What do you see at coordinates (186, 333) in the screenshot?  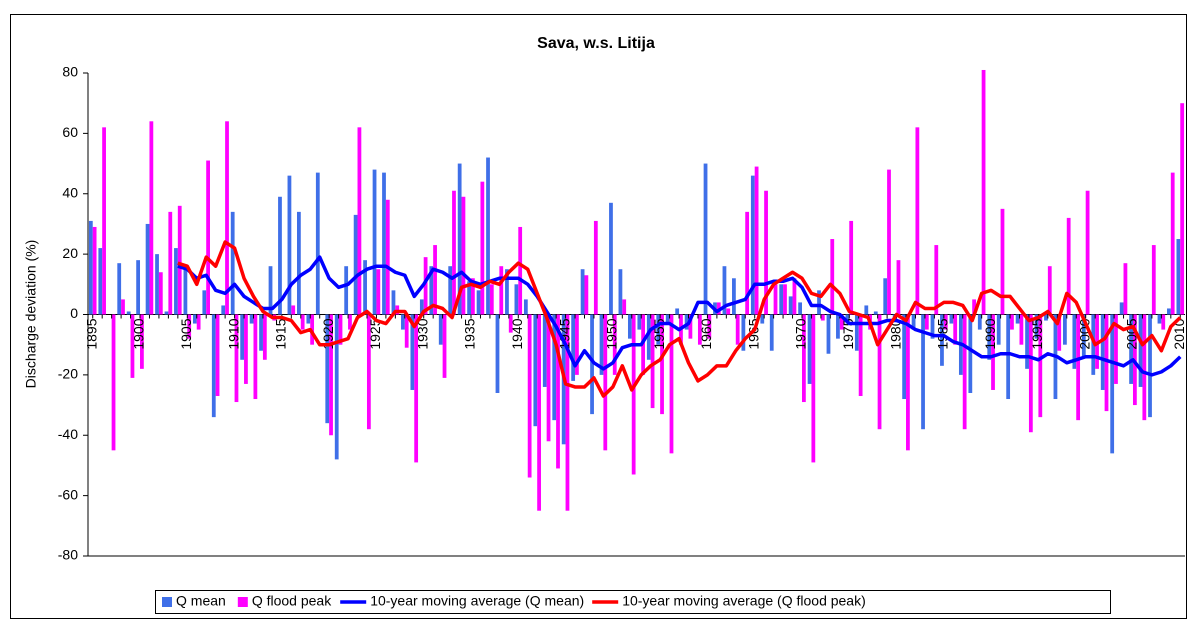 I see `x-tick-label: 1905` at bounding box center [186, 333].